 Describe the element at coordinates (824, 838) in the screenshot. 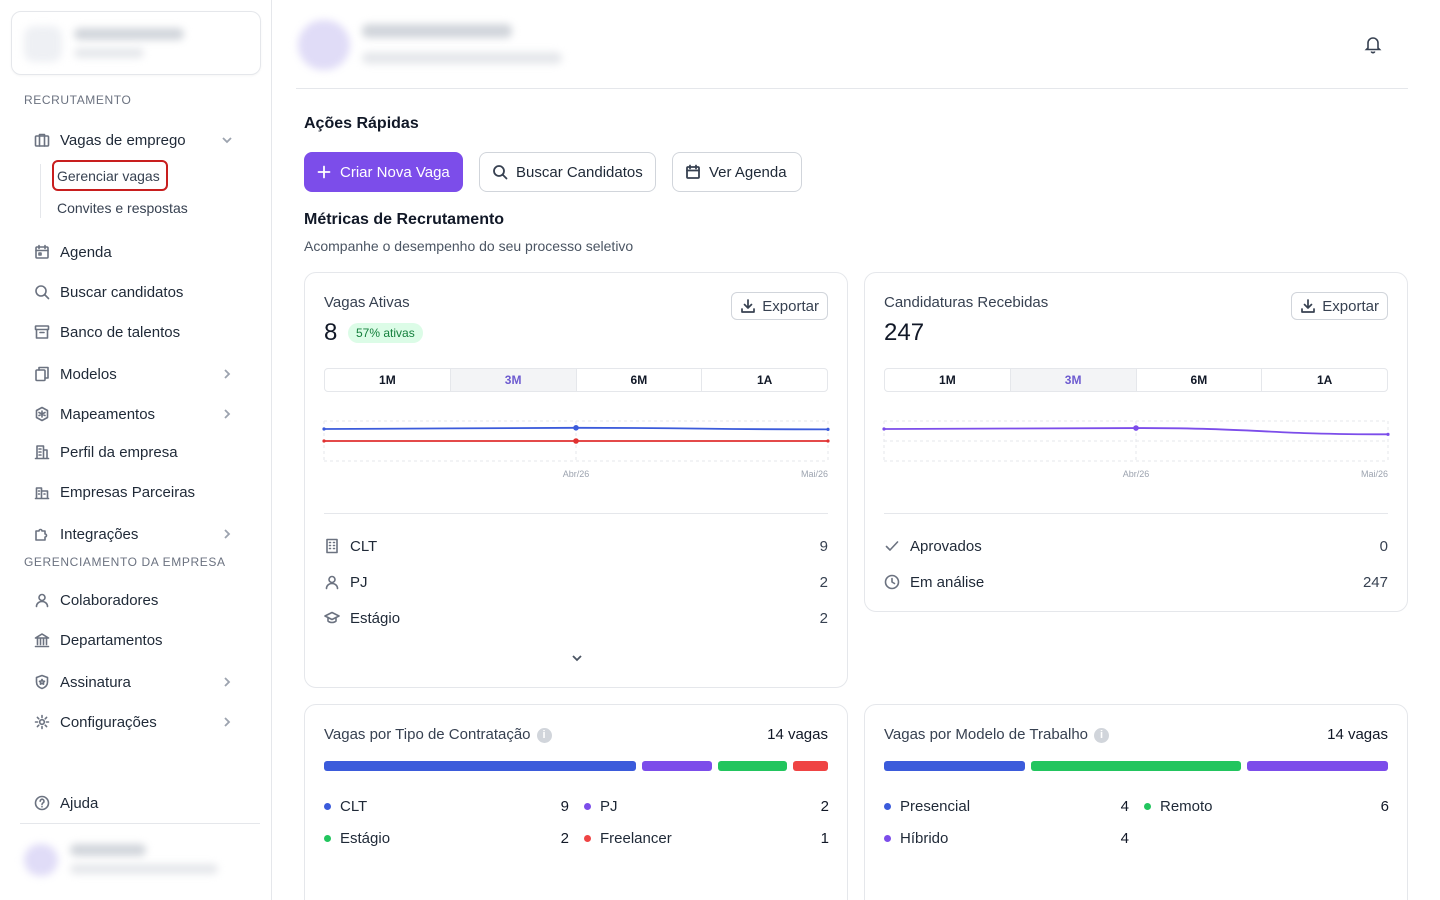

I see `legend-value: 1` at that location.